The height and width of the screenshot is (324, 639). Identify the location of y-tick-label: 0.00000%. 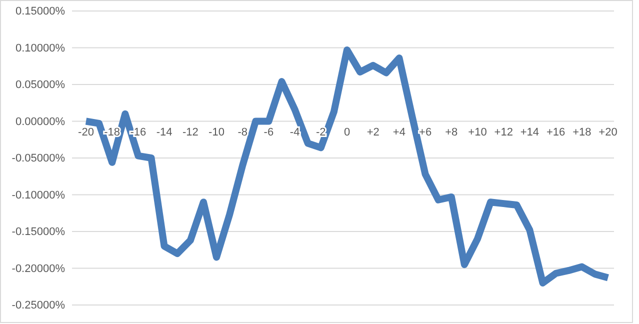
(40, 122).